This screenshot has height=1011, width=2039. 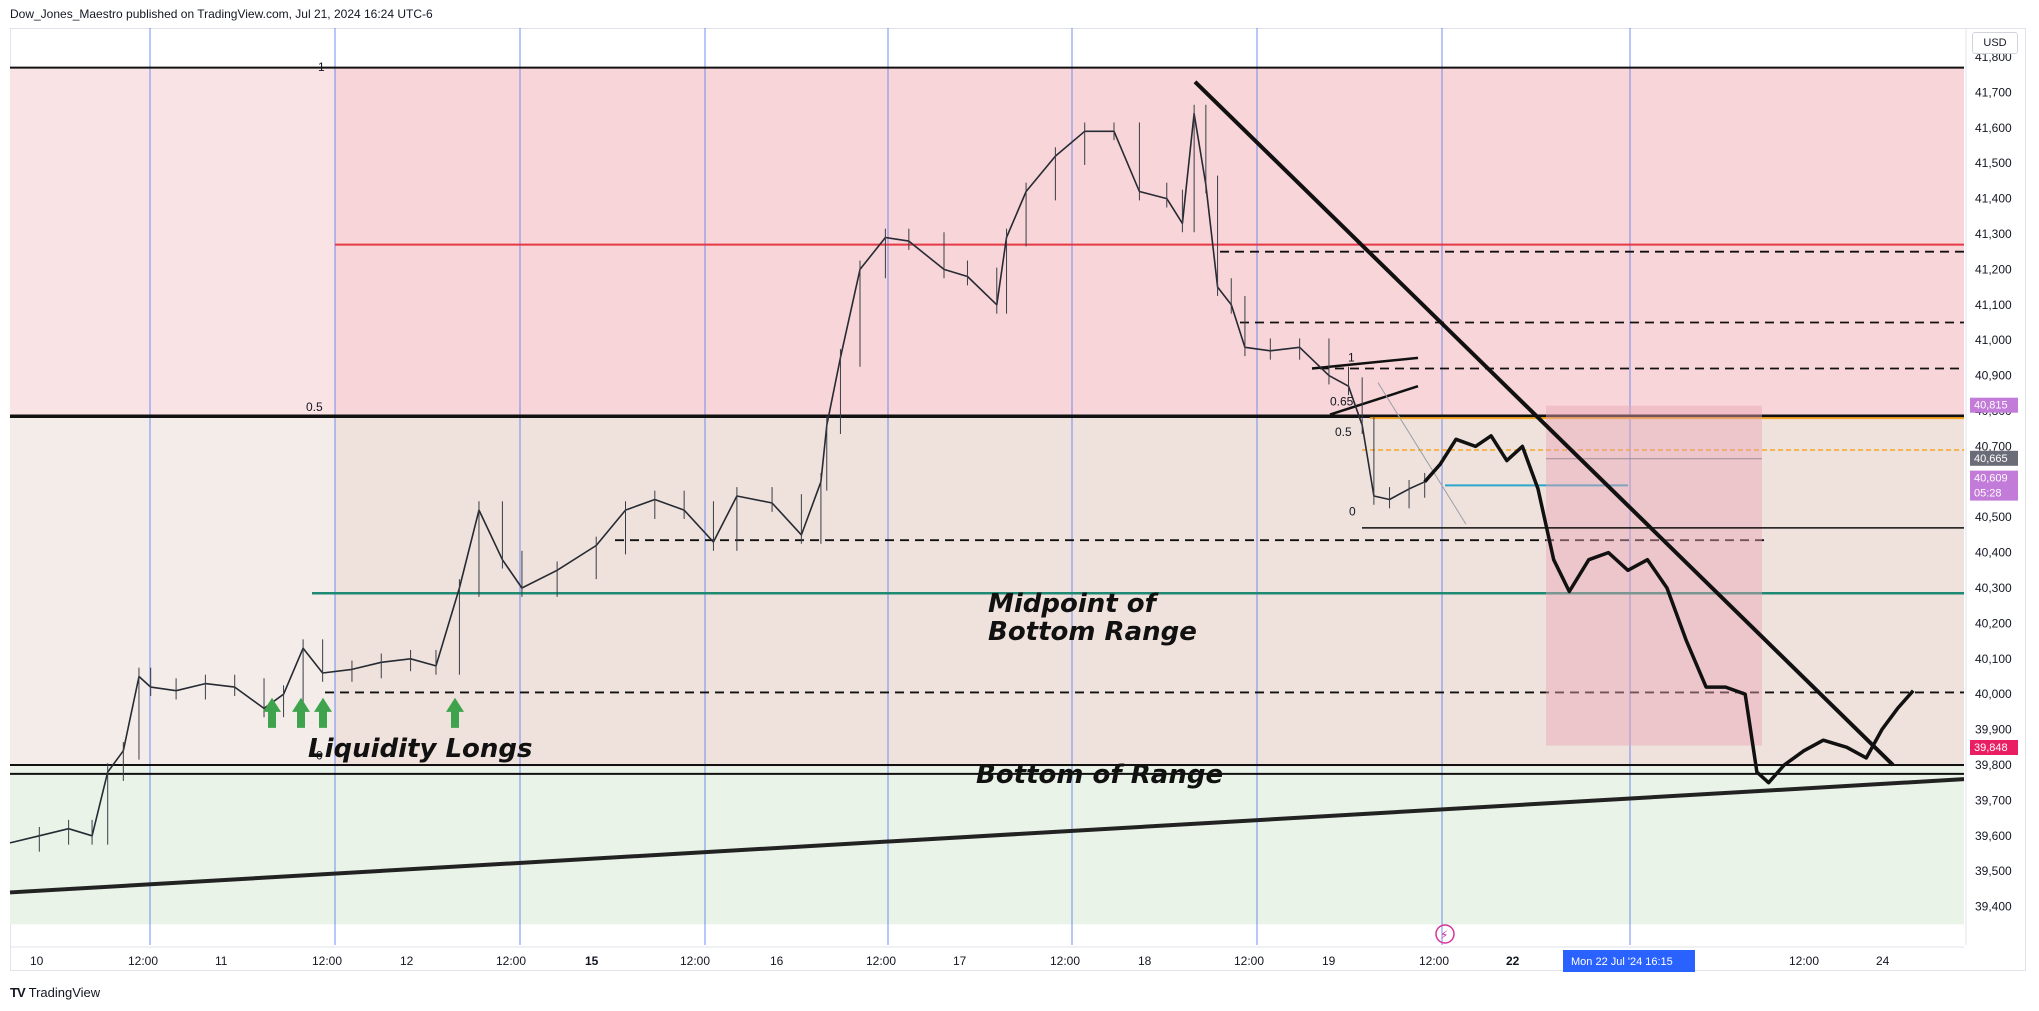 I want to click on y-tick-label: 40,500, so click(x=1993, y=517).